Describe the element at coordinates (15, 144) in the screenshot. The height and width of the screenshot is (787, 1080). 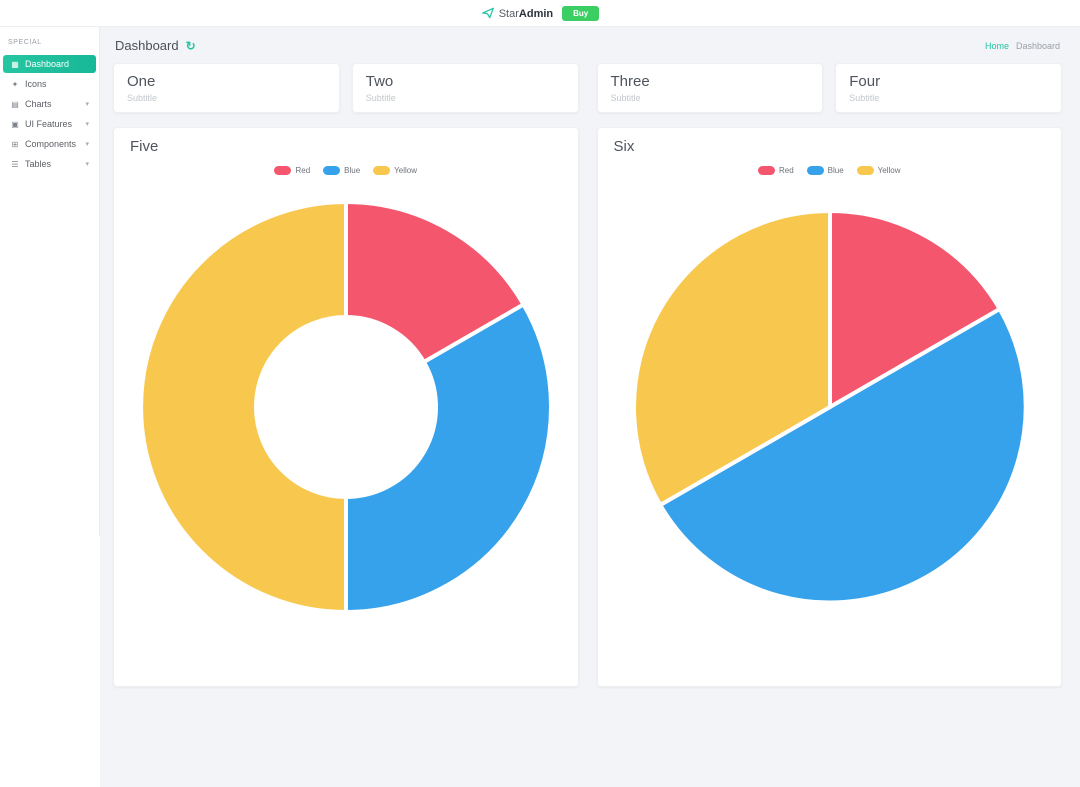
I see `components-icon: ⊞` at that location.